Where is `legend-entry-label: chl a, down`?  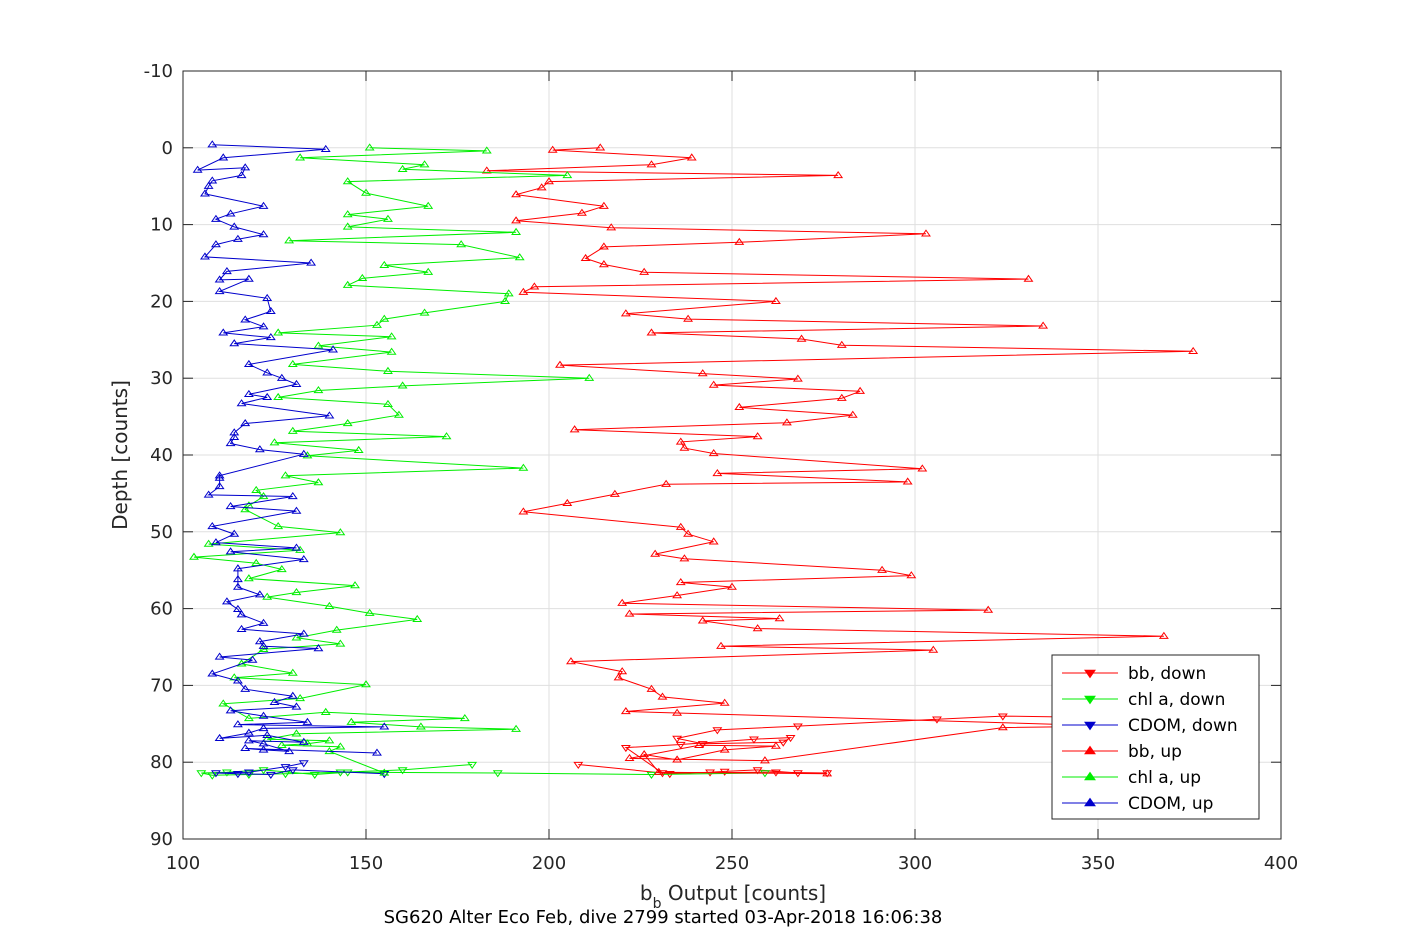
legend-entry-label: chl a, down is located at coordinates (1176, 700).